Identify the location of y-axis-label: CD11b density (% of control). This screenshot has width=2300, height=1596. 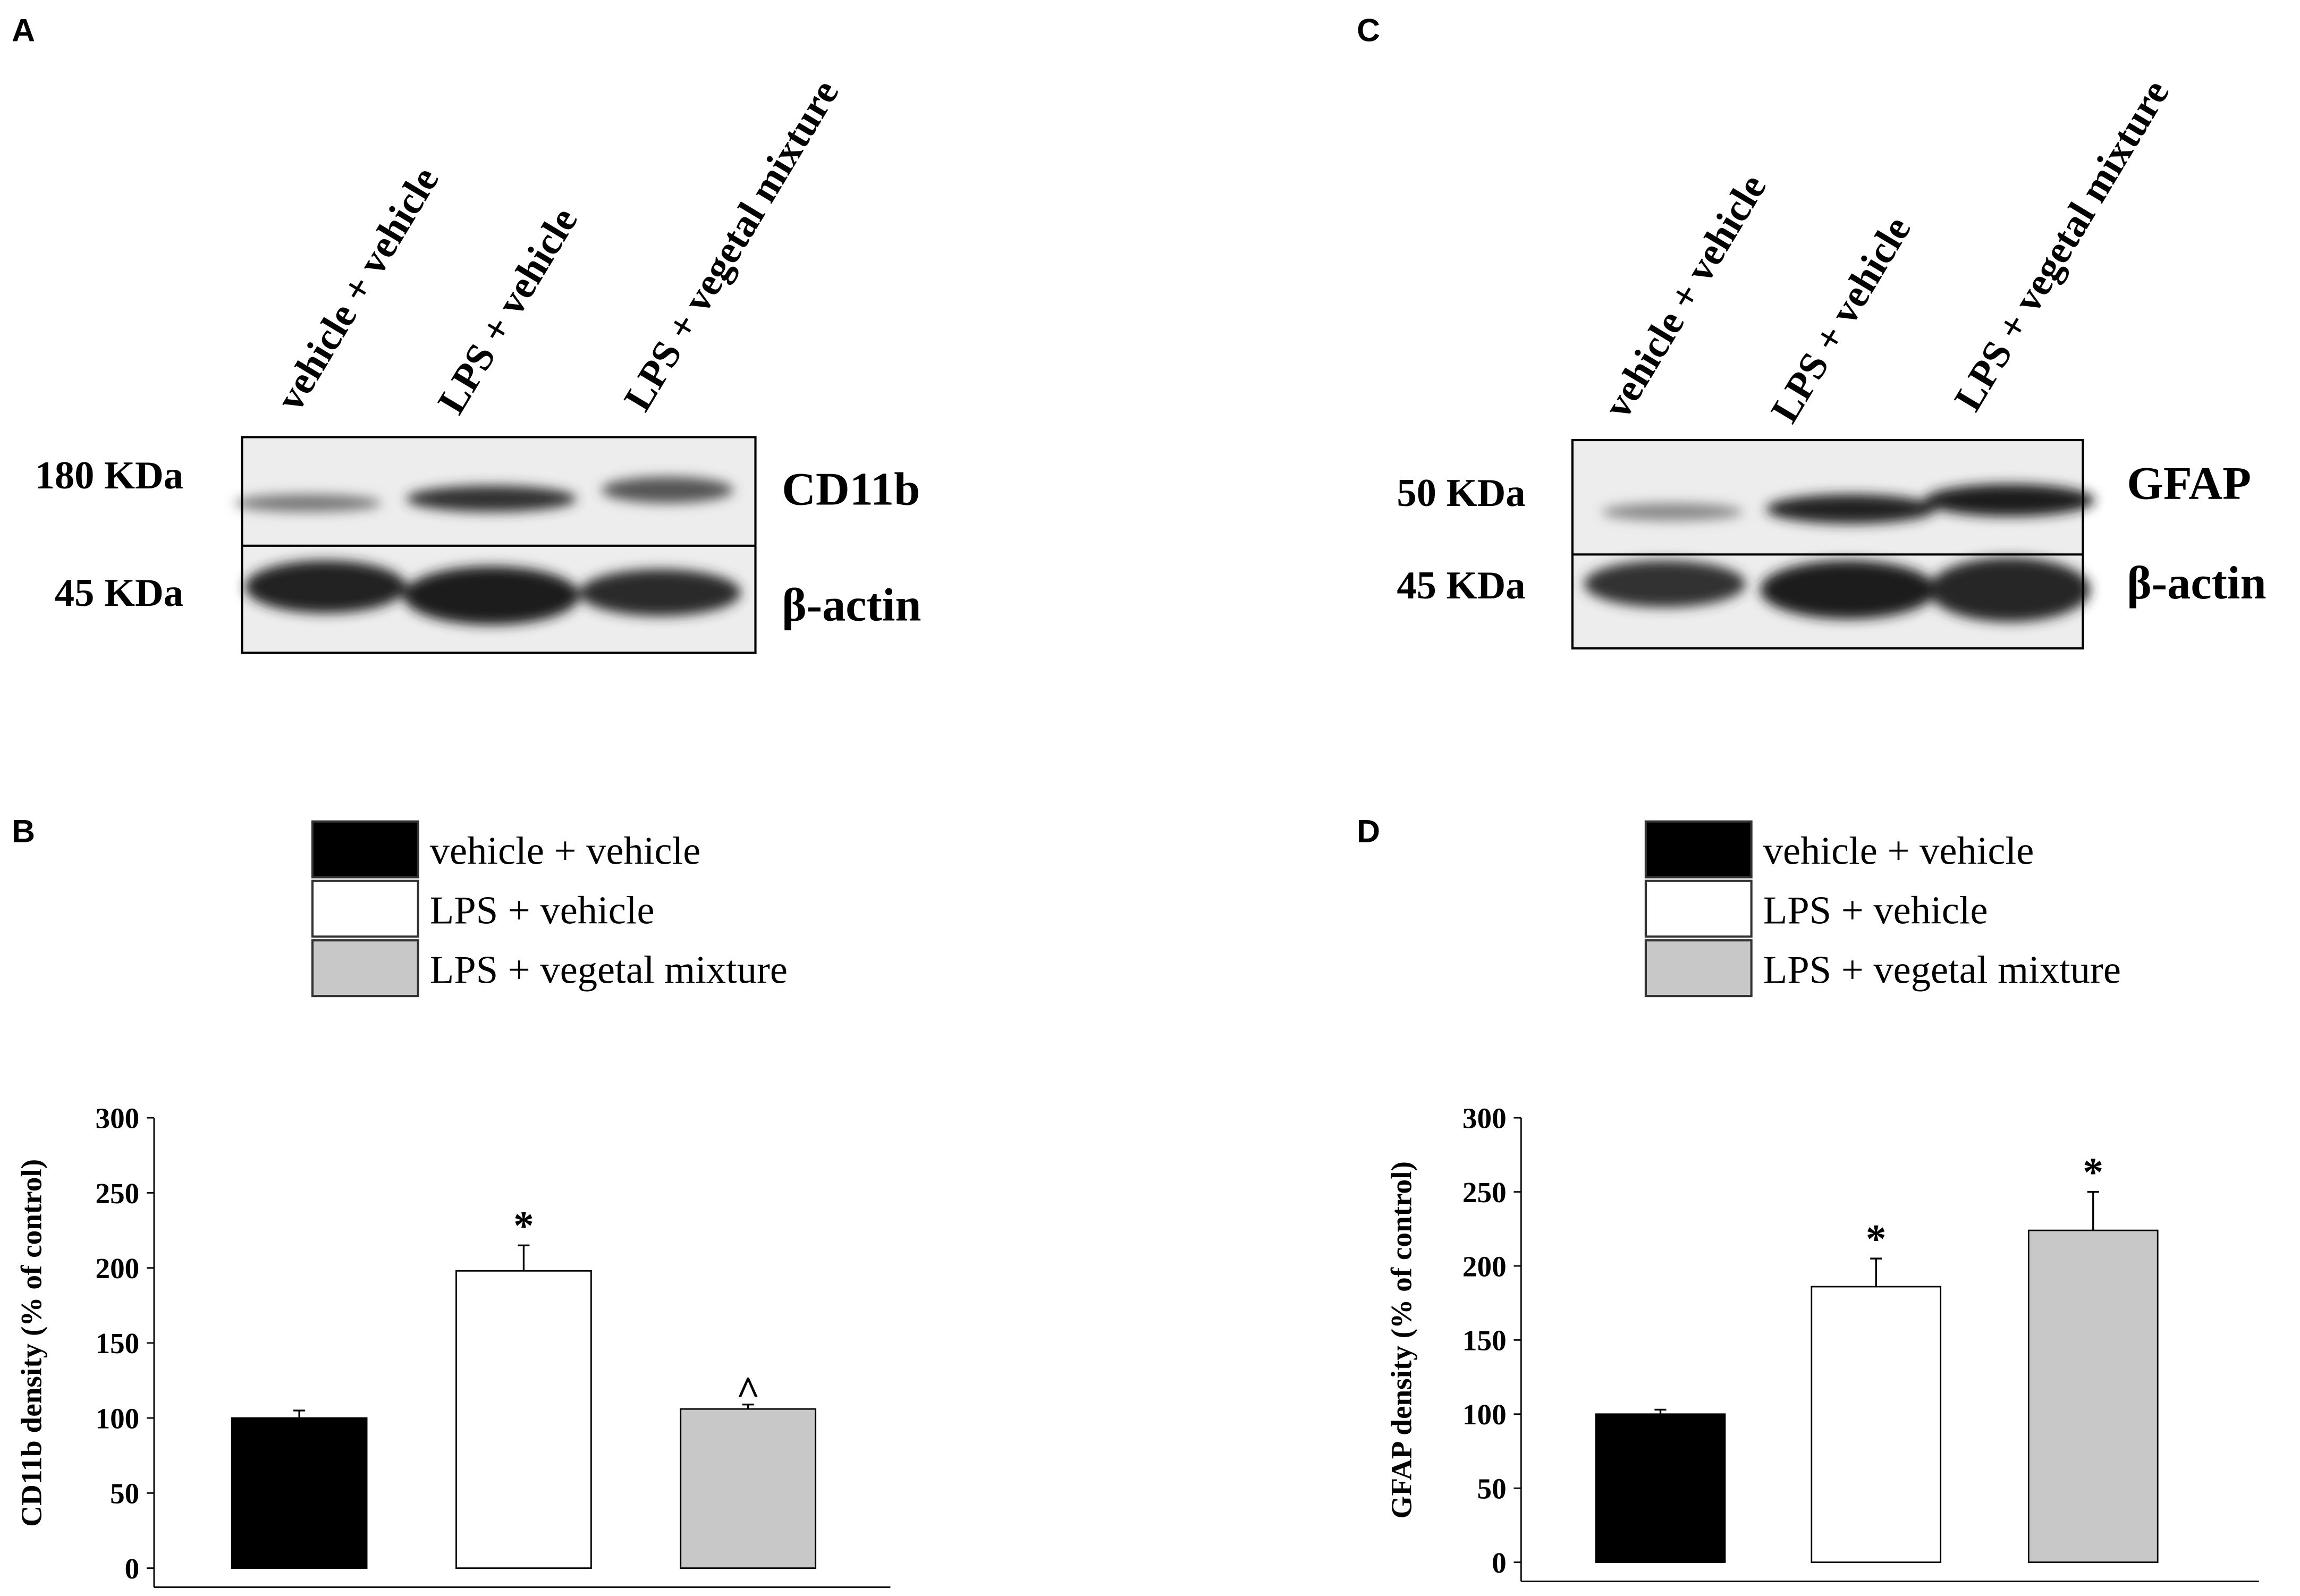
(31, 1343).